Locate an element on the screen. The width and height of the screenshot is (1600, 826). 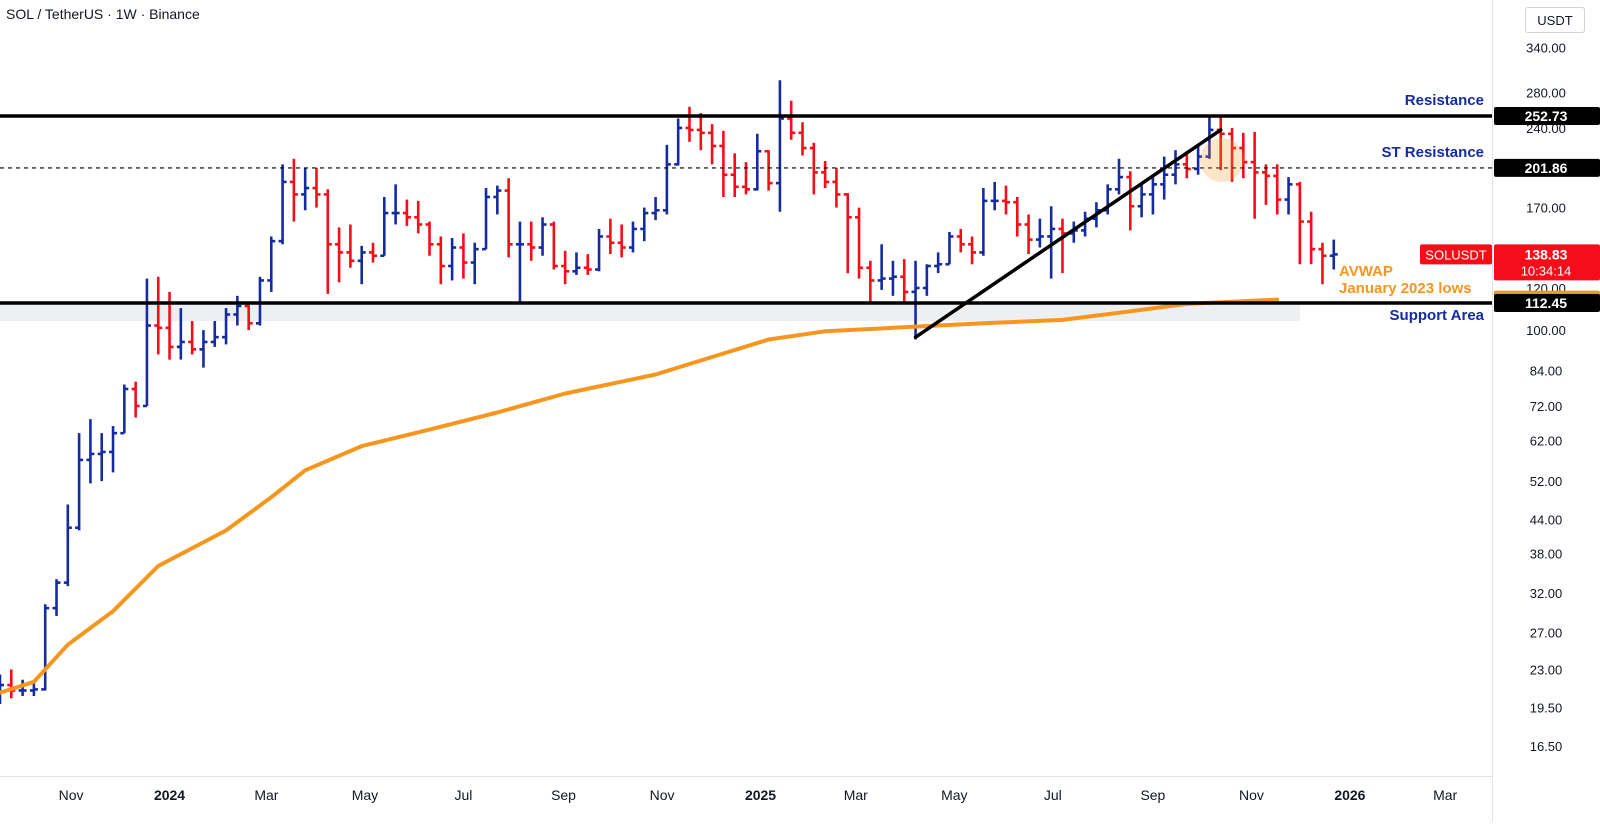
symbol-tag-label: SOLUSDT is located at coordinates (1455, 254).